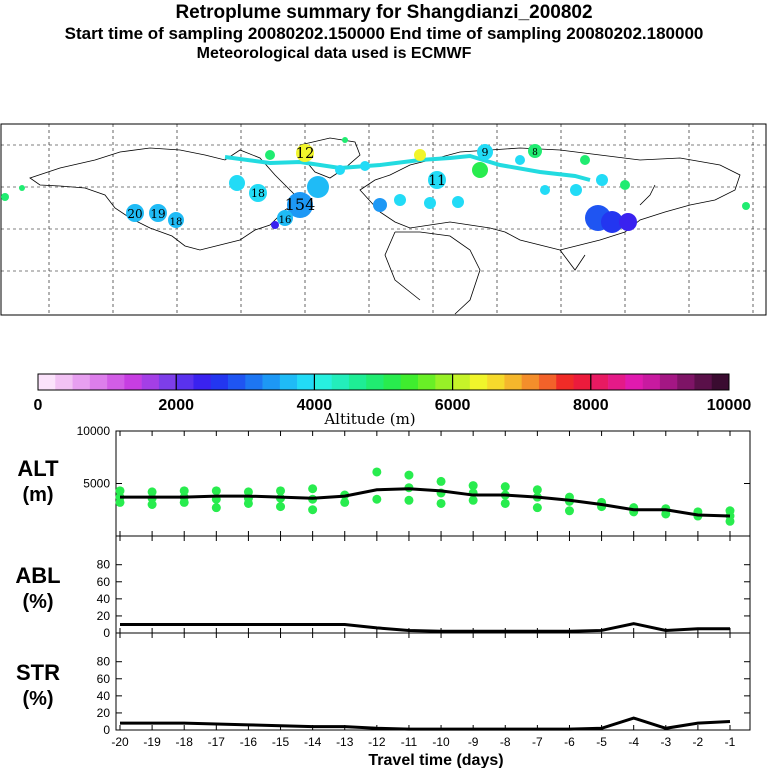 The height and width of the screenshot is (768, 768). What do you see at coordinates (425, 627) in the screenshot?
I see `series-line` at bounding box center [425, 627].